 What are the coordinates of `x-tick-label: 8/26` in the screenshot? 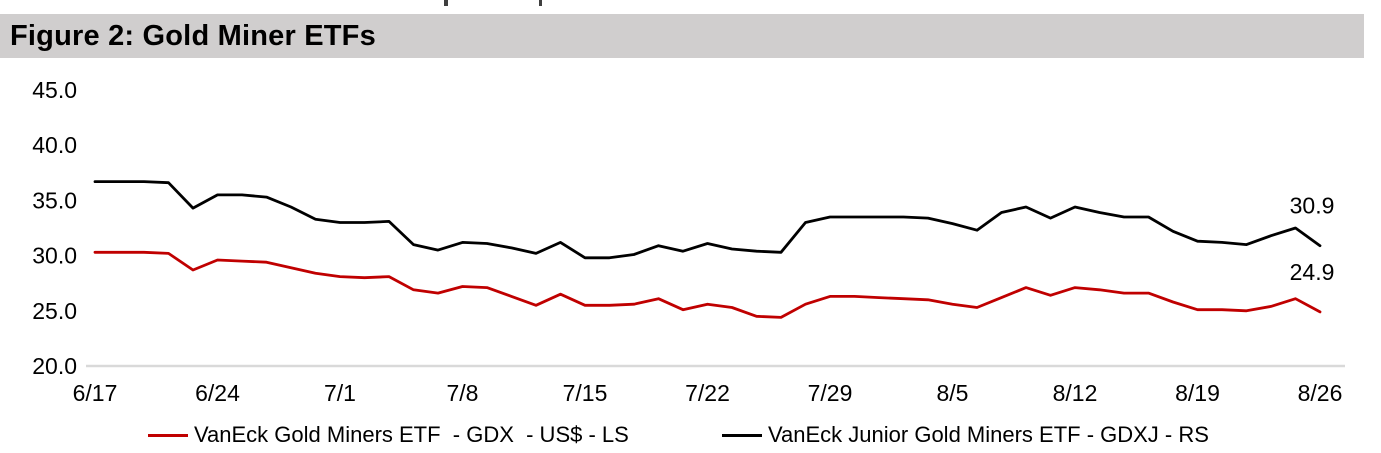 It's located at (1320, 393).